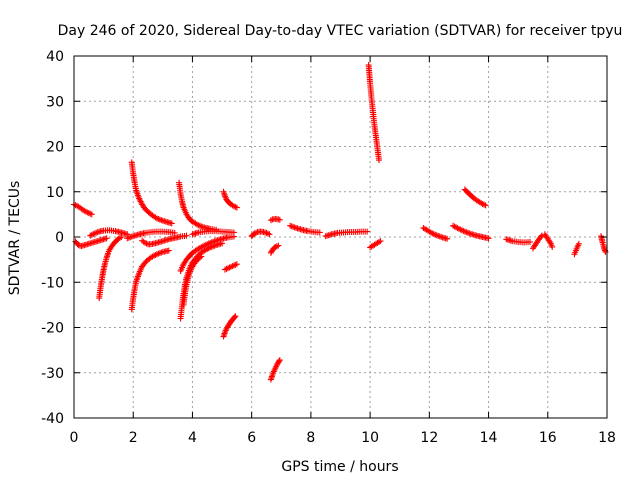 The image size is (640, 480). What do you see at coordinates (192, 438) in the screenshot?
I see `x-tick-label: 4` at bounding box center [192, 438].